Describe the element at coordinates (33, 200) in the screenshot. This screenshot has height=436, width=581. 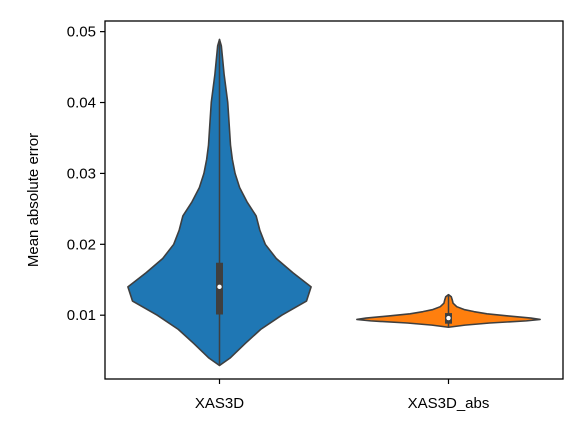
I see `y-axis-label: Mean absolute error` at that location.